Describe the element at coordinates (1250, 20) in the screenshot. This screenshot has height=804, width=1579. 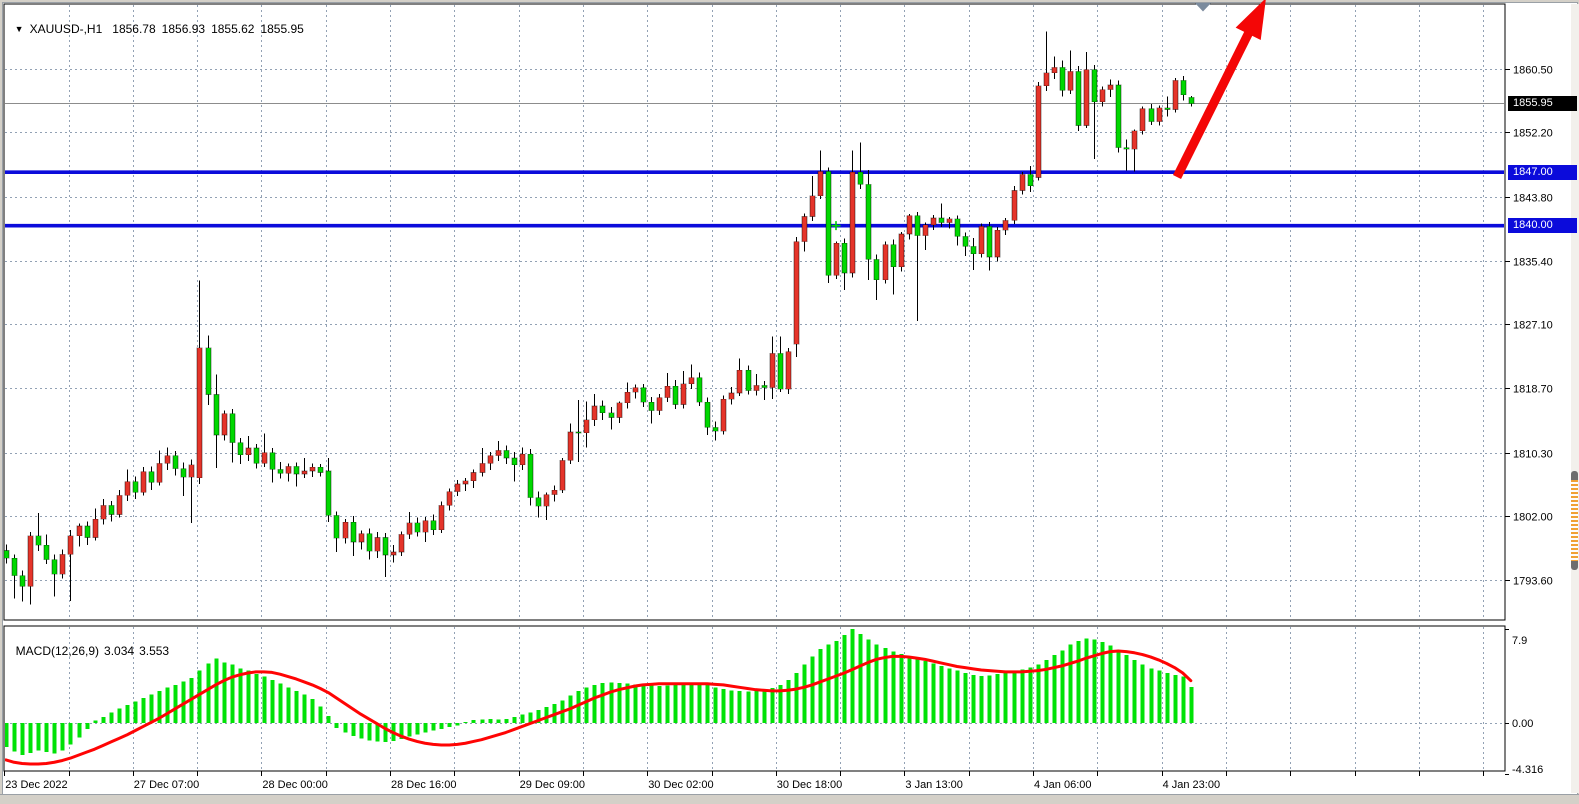
I see `trend-arrow-head` at that location.